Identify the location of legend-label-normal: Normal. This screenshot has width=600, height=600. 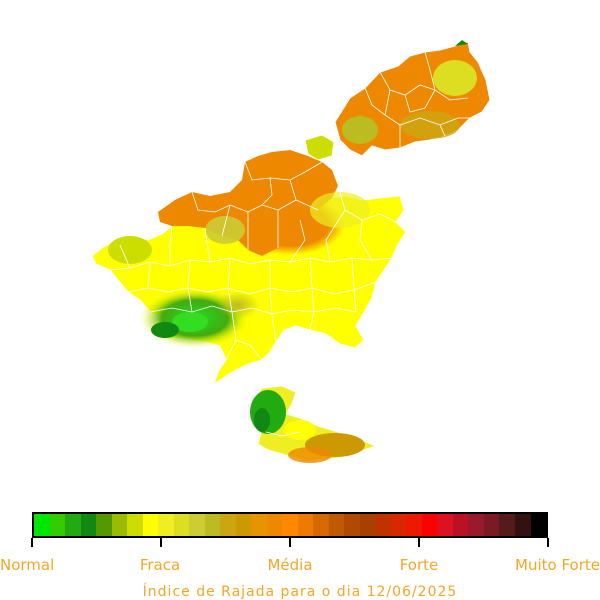
(27, 565).